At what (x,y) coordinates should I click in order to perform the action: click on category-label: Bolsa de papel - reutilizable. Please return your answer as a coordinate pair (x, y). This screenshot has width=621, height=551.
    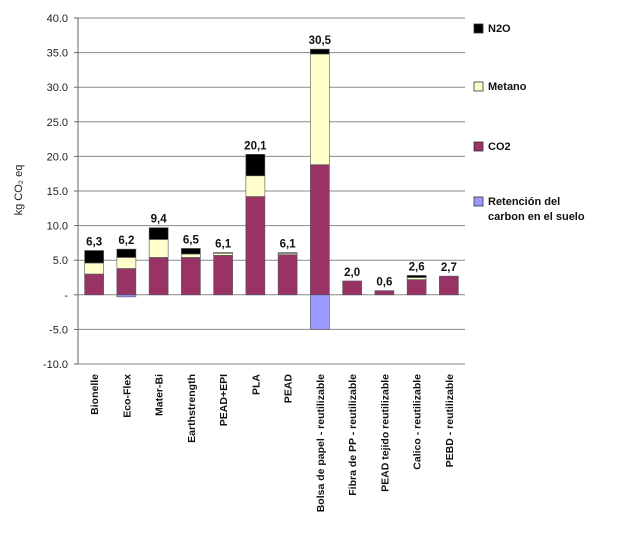
    Looking at the image, I should click on (321, 443).